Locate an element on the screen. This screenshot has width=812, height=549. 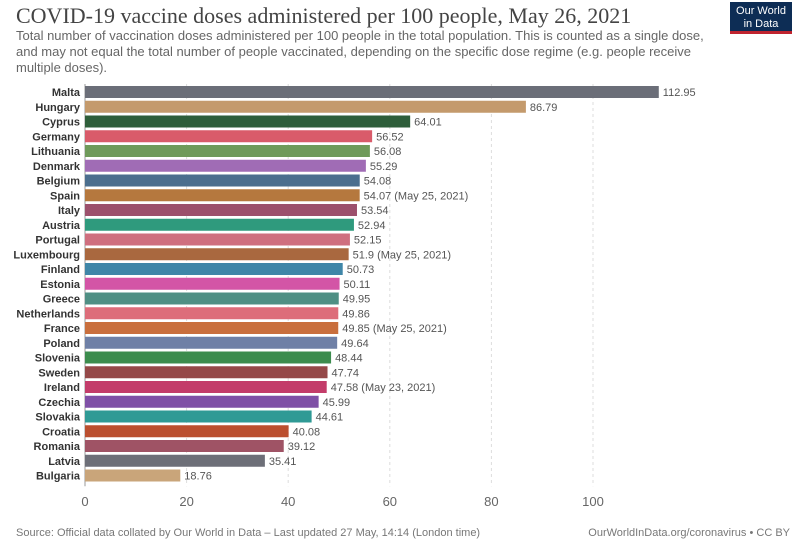
country-label: Belgium is located at coordinates (59, 182).